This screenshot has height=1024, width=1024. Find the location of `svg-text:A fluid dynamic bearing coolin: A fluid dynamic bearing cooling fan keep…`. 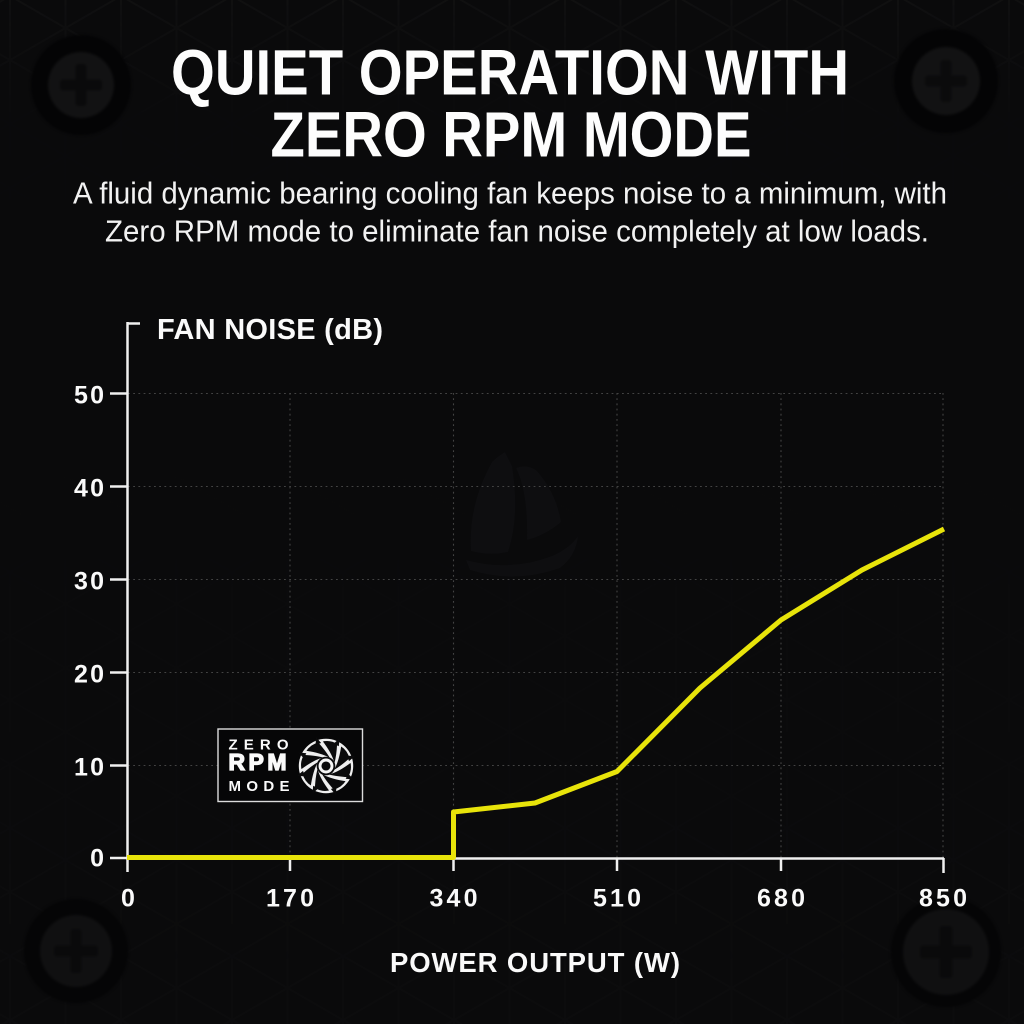

svg-text:A fluid dynamic bearing coolin: A fluid dynamic bearing cooling fan keep… is located at coordinates (510, 193).